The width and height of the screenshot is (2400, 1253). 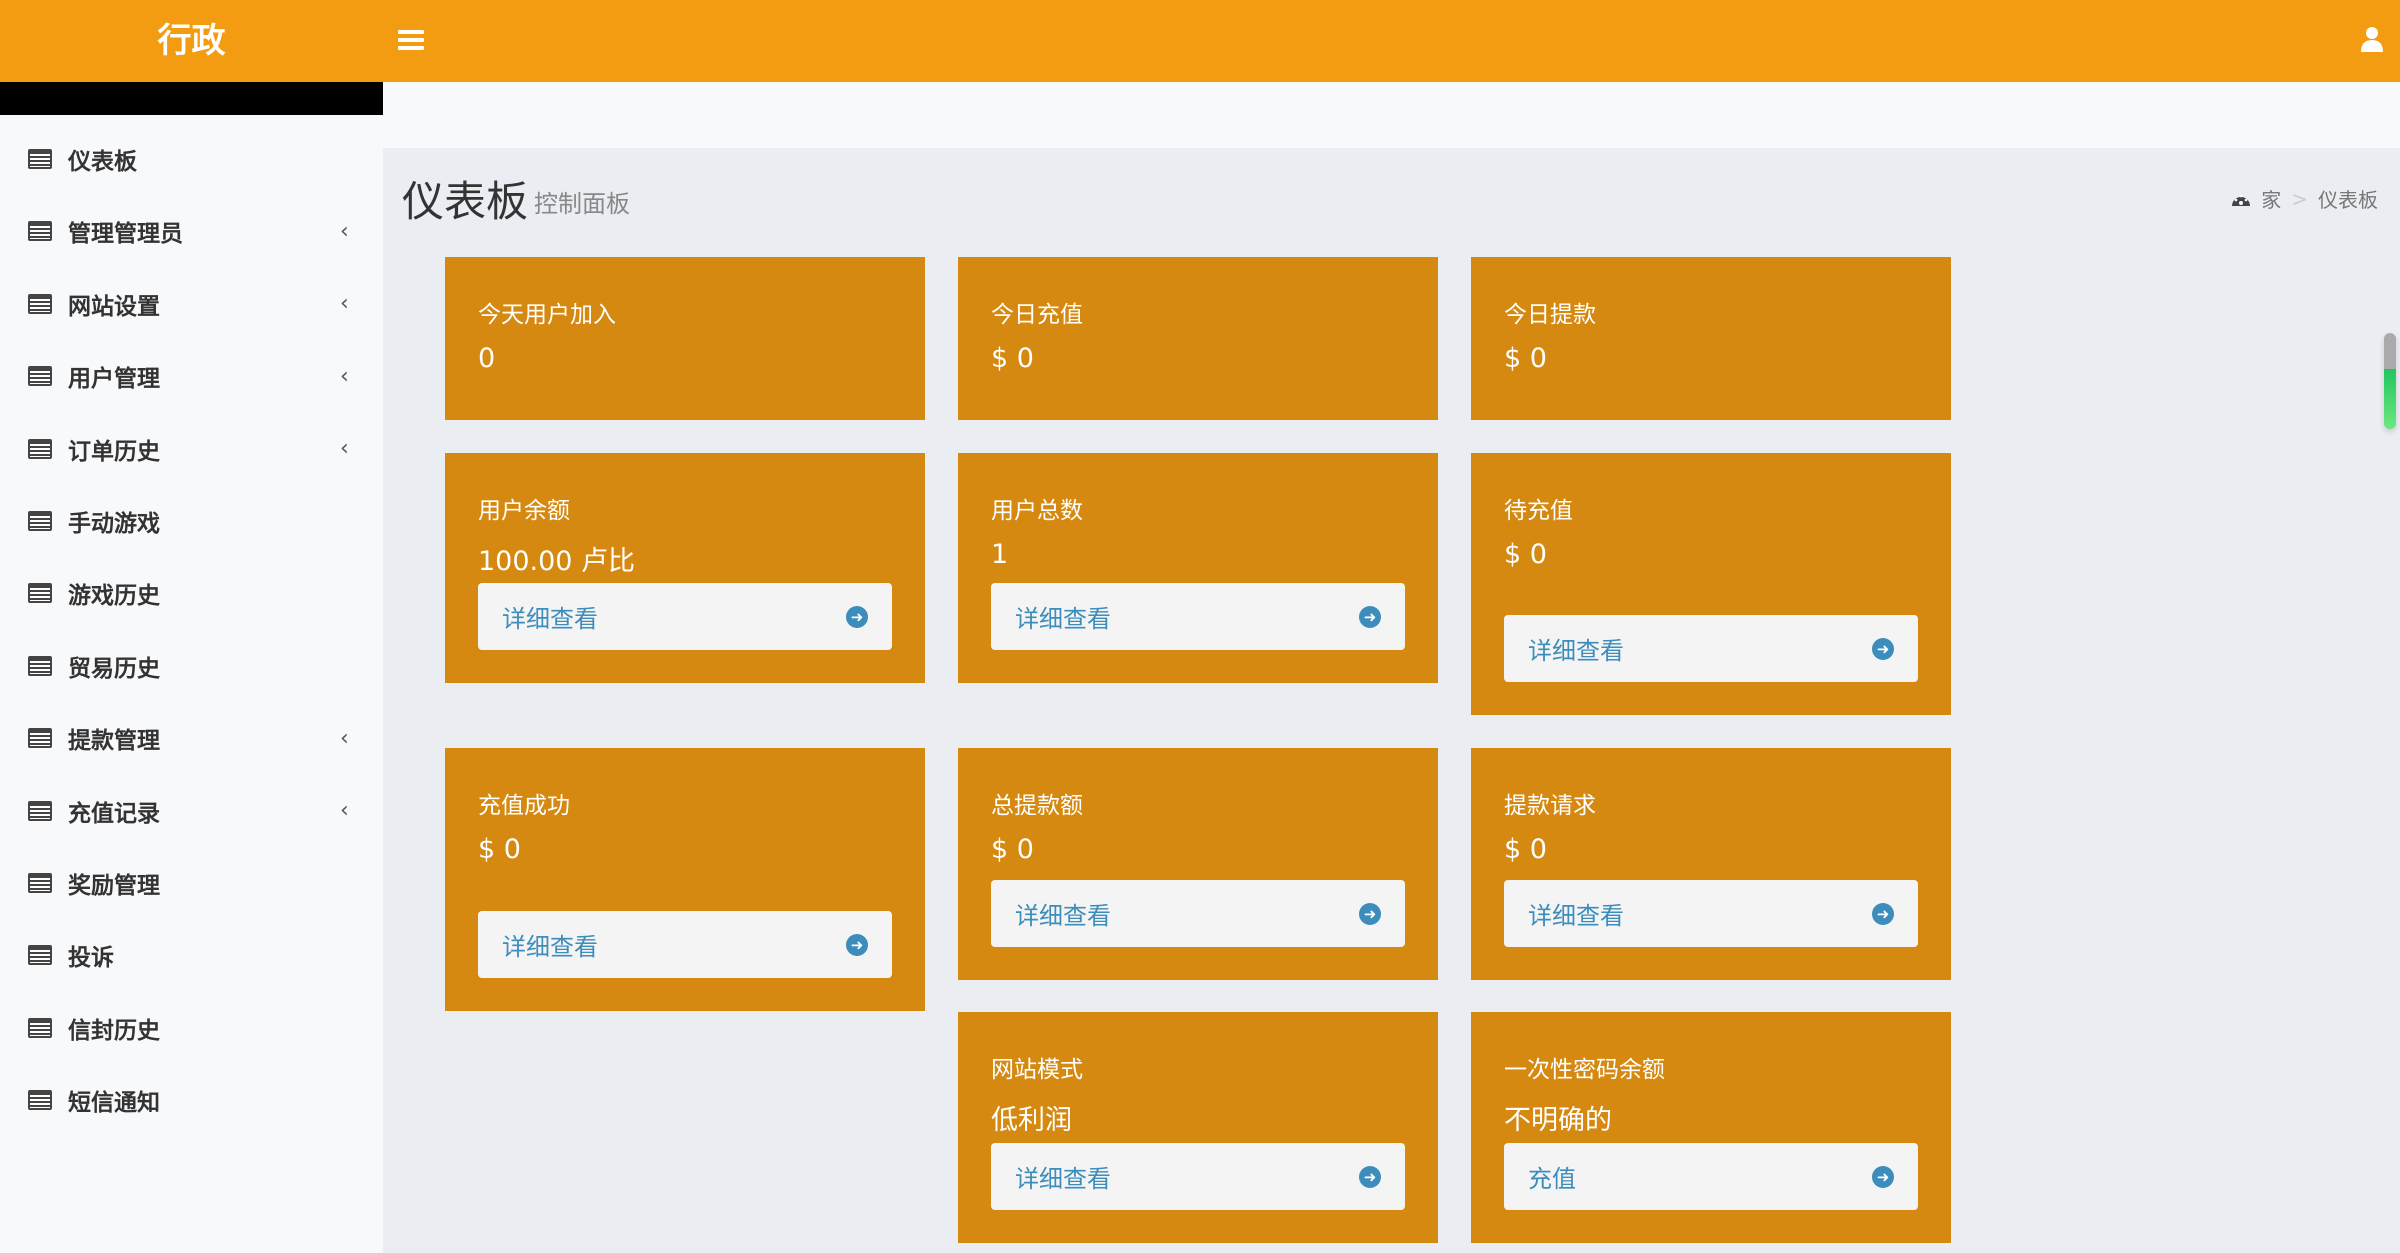 I want to click on content-top-strip, so click(x=1391, y=115).